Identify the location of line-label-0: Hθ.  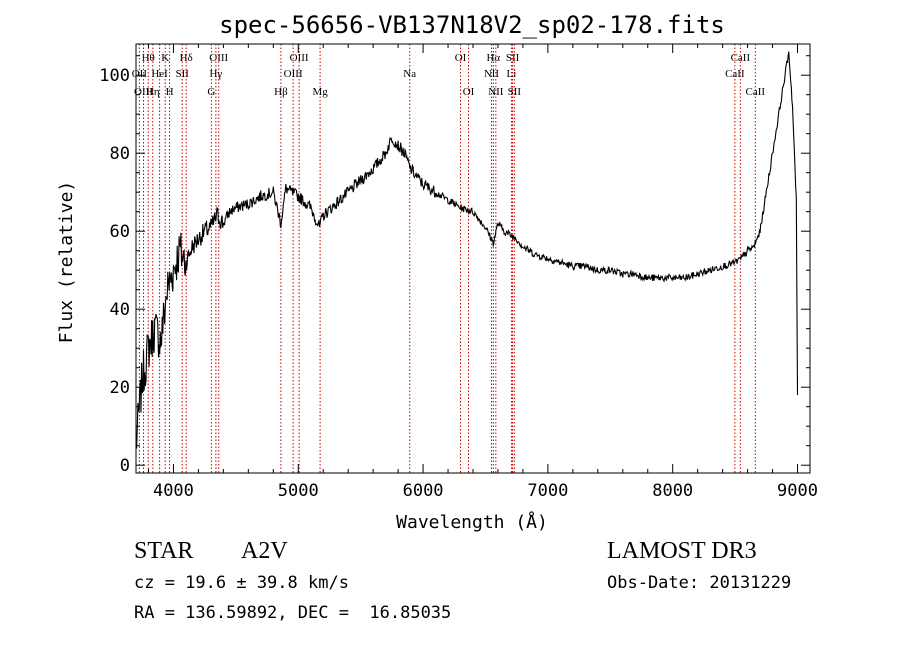
(148, 58).